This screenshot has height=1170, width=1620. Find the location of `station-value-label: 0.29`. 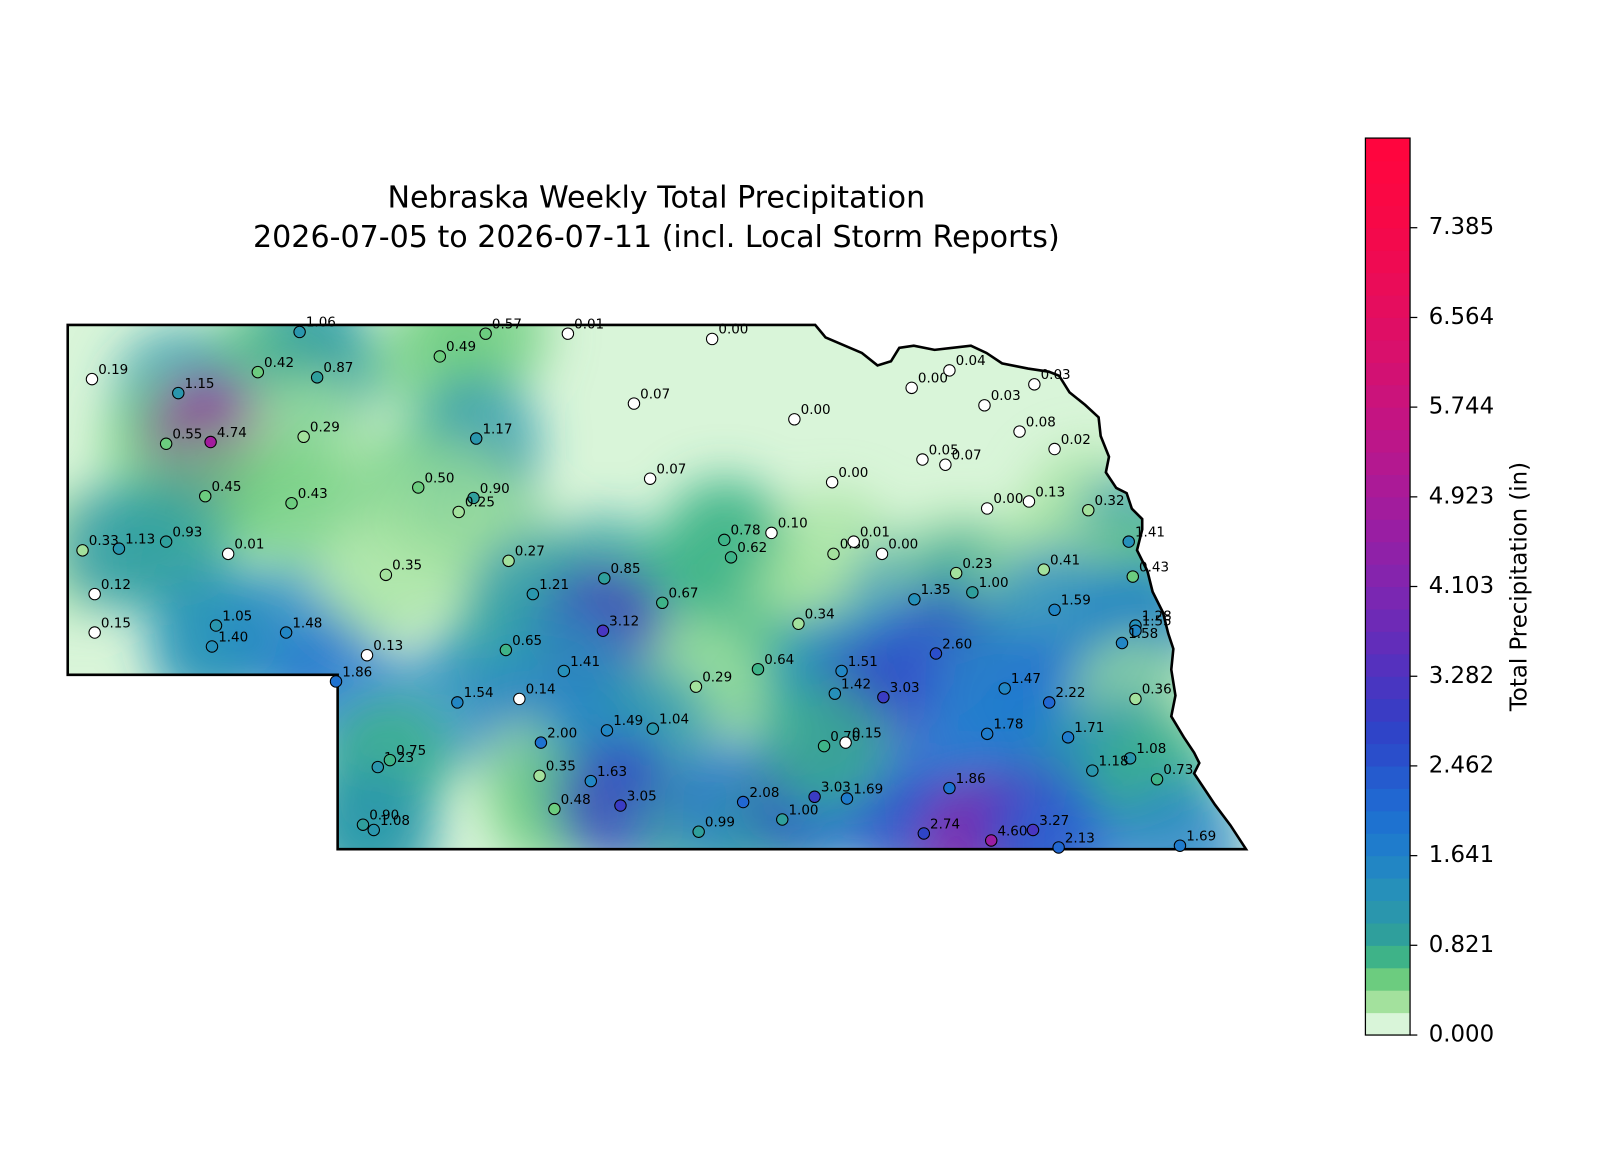

station-value-label: 0.29 is located at coordinates (325, 428).